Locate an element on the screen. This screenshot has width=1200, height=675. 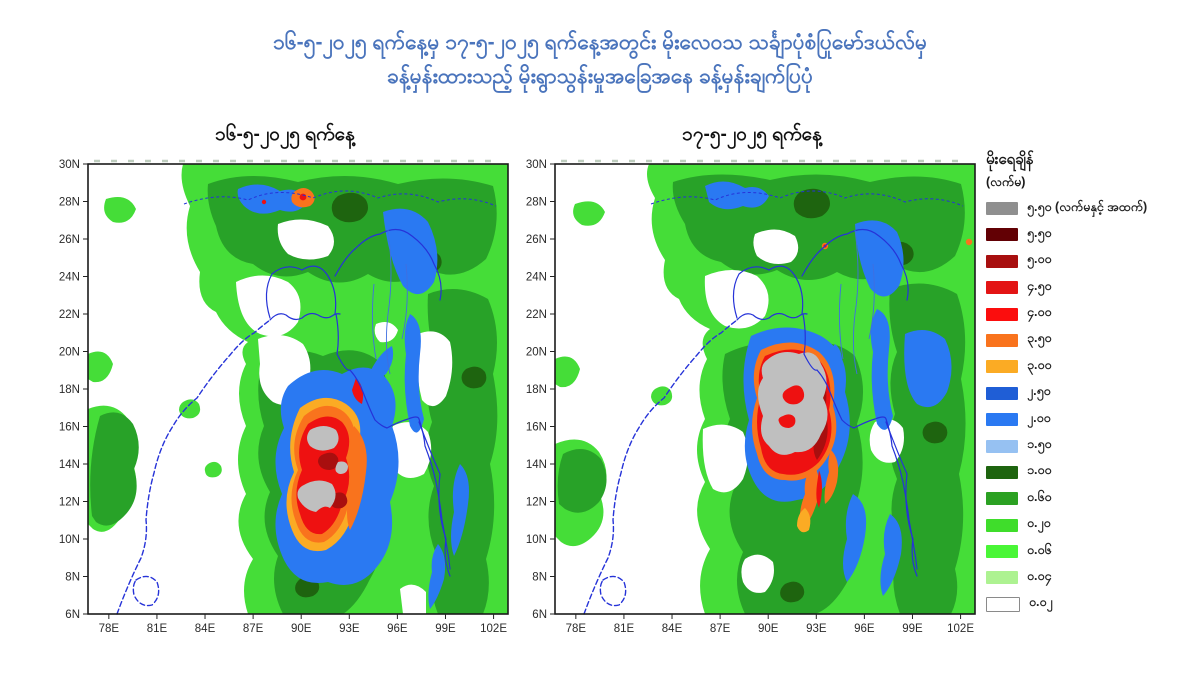
legend-item: ၄.၅၀ is located at coordinates (1092, 287).